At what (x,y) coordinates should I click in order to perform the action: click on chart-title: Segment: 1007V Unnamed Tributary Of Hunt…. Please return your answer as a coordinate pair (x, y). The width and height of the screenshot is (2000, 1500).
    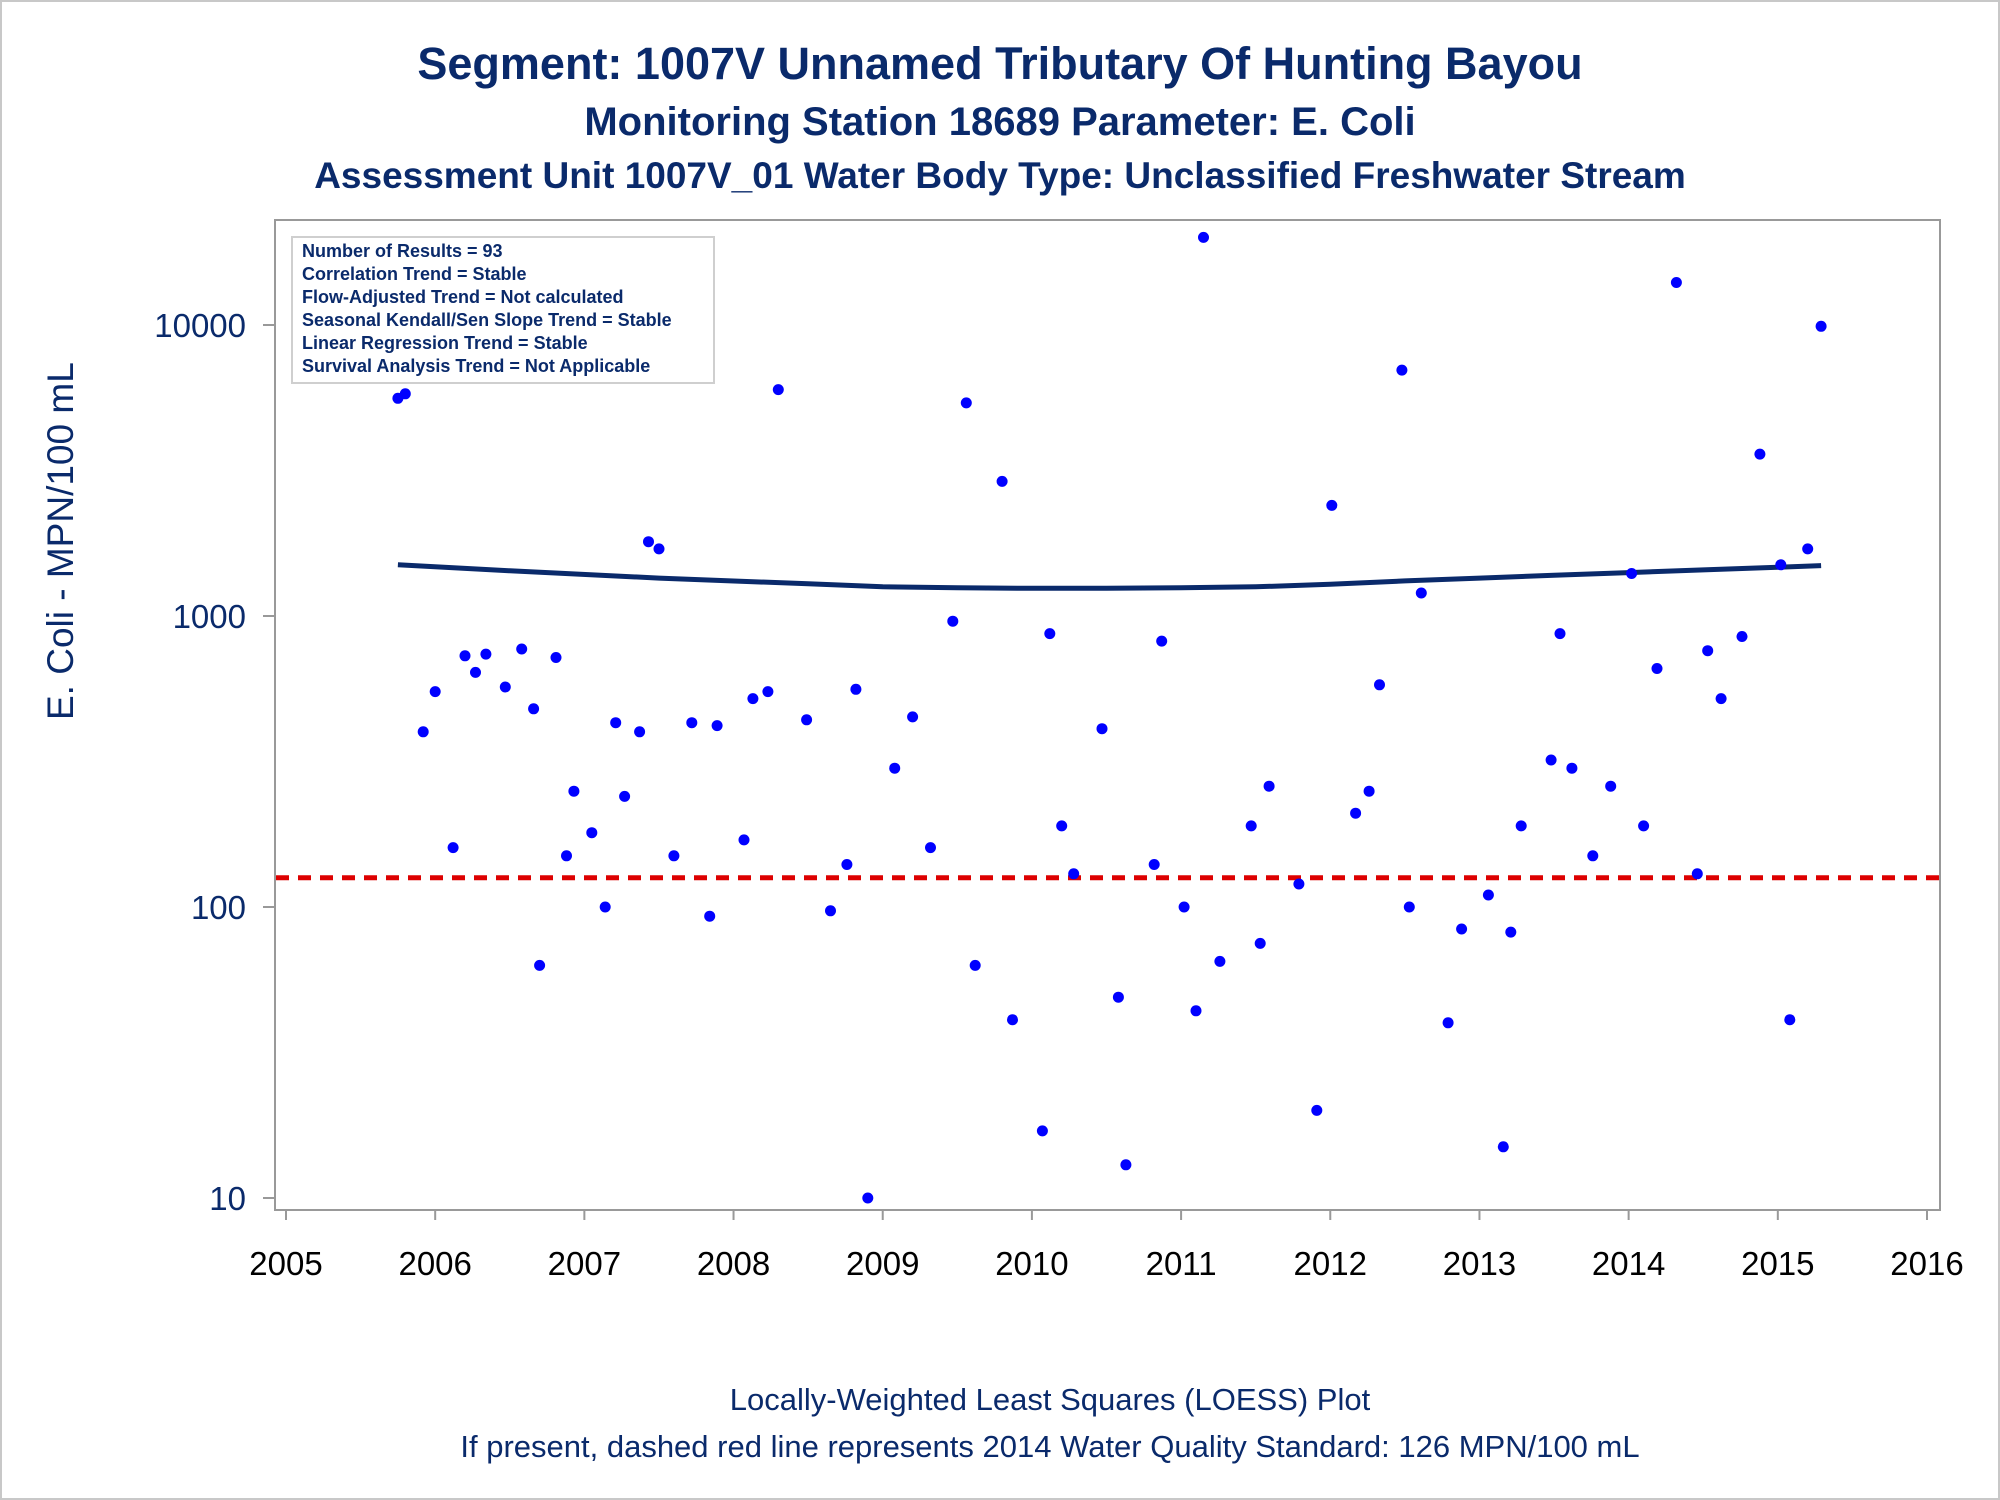
    Looking at the image, I should click on (1000, 63).